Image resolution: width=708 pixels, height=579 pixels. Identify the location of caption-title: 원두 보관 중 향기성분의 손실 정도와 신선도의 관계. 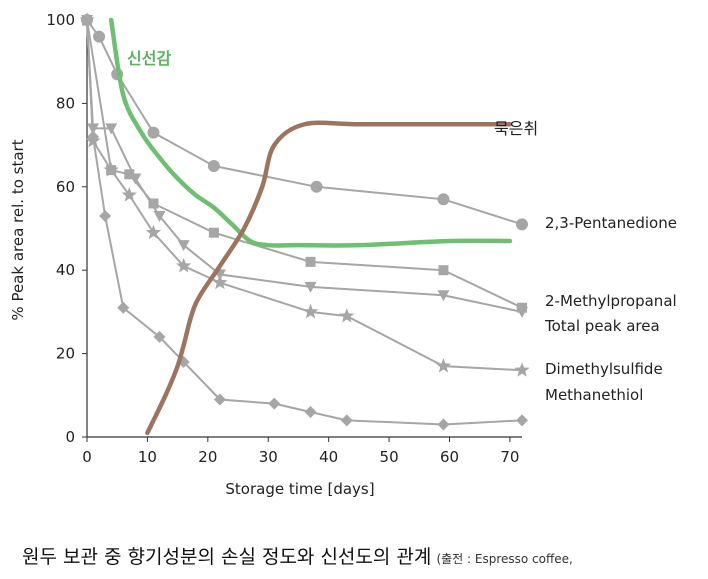
(227, 557).